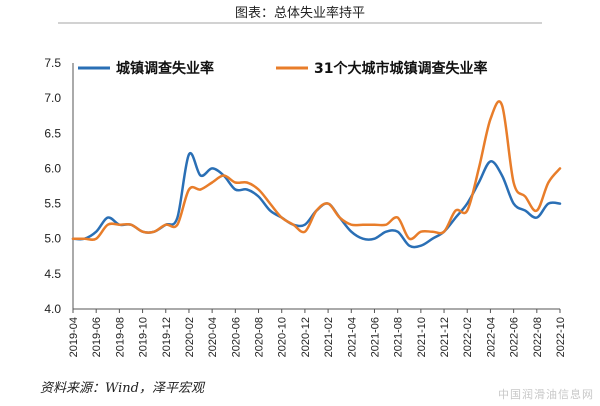 The height and width of the screenshot is (406, 600). I want to click on x-tick-label: 2019-10, so click(144, 337).